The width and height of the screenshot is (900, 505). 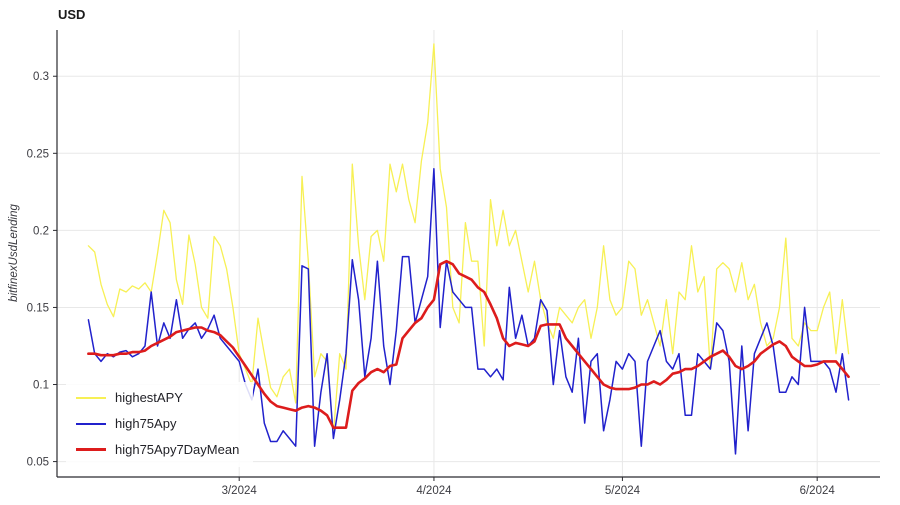 What do you see at coordinates (149, 397) in the screenshot?
I see `legend-label-highestAPY: highestAPY` at bounding box center [149, 397].